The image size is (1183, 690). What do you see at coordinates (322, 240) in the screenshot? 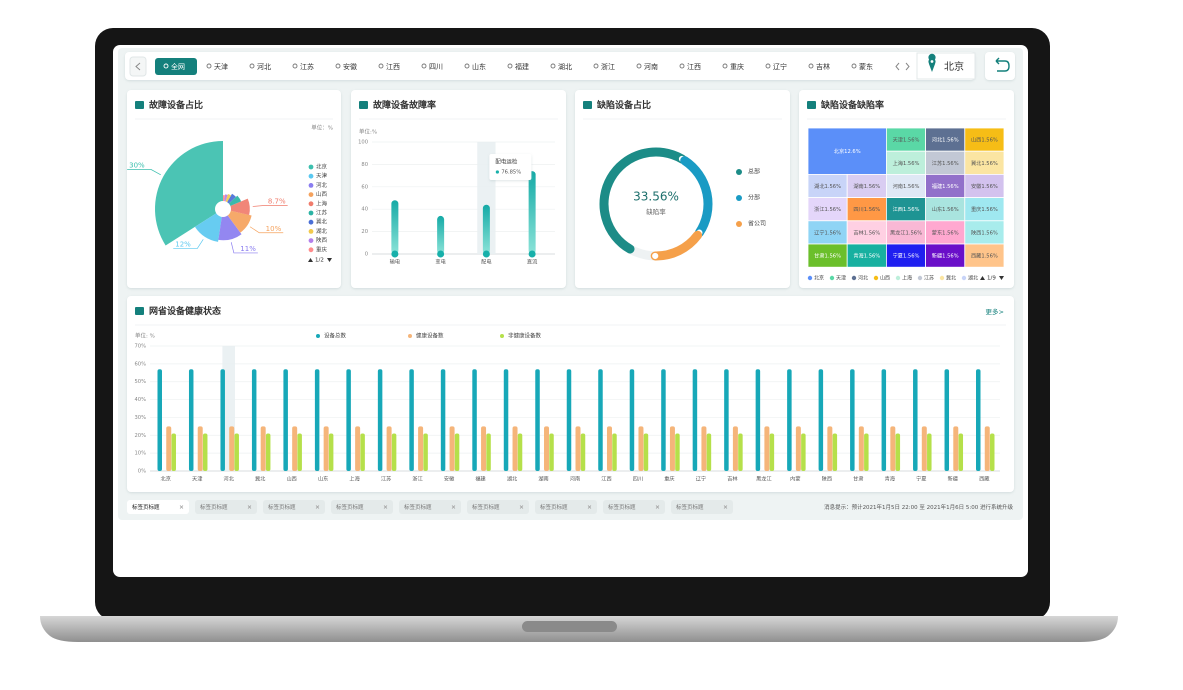
I see `legend-label: 陕西` at bounding box center [322, 240].